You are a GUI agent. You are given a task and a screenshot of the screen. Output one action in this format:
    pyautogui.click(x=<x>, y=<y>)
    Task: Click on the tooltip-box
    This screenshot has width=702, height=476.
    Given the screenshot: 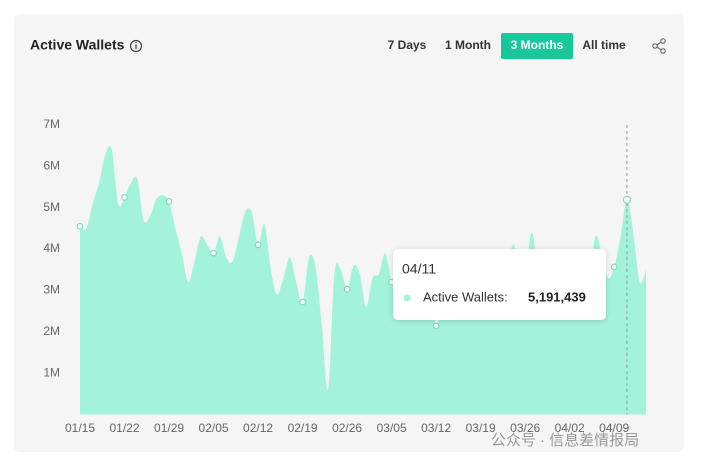 What is the action you would take?
    pyautogui.click(x=499, y=284)
    